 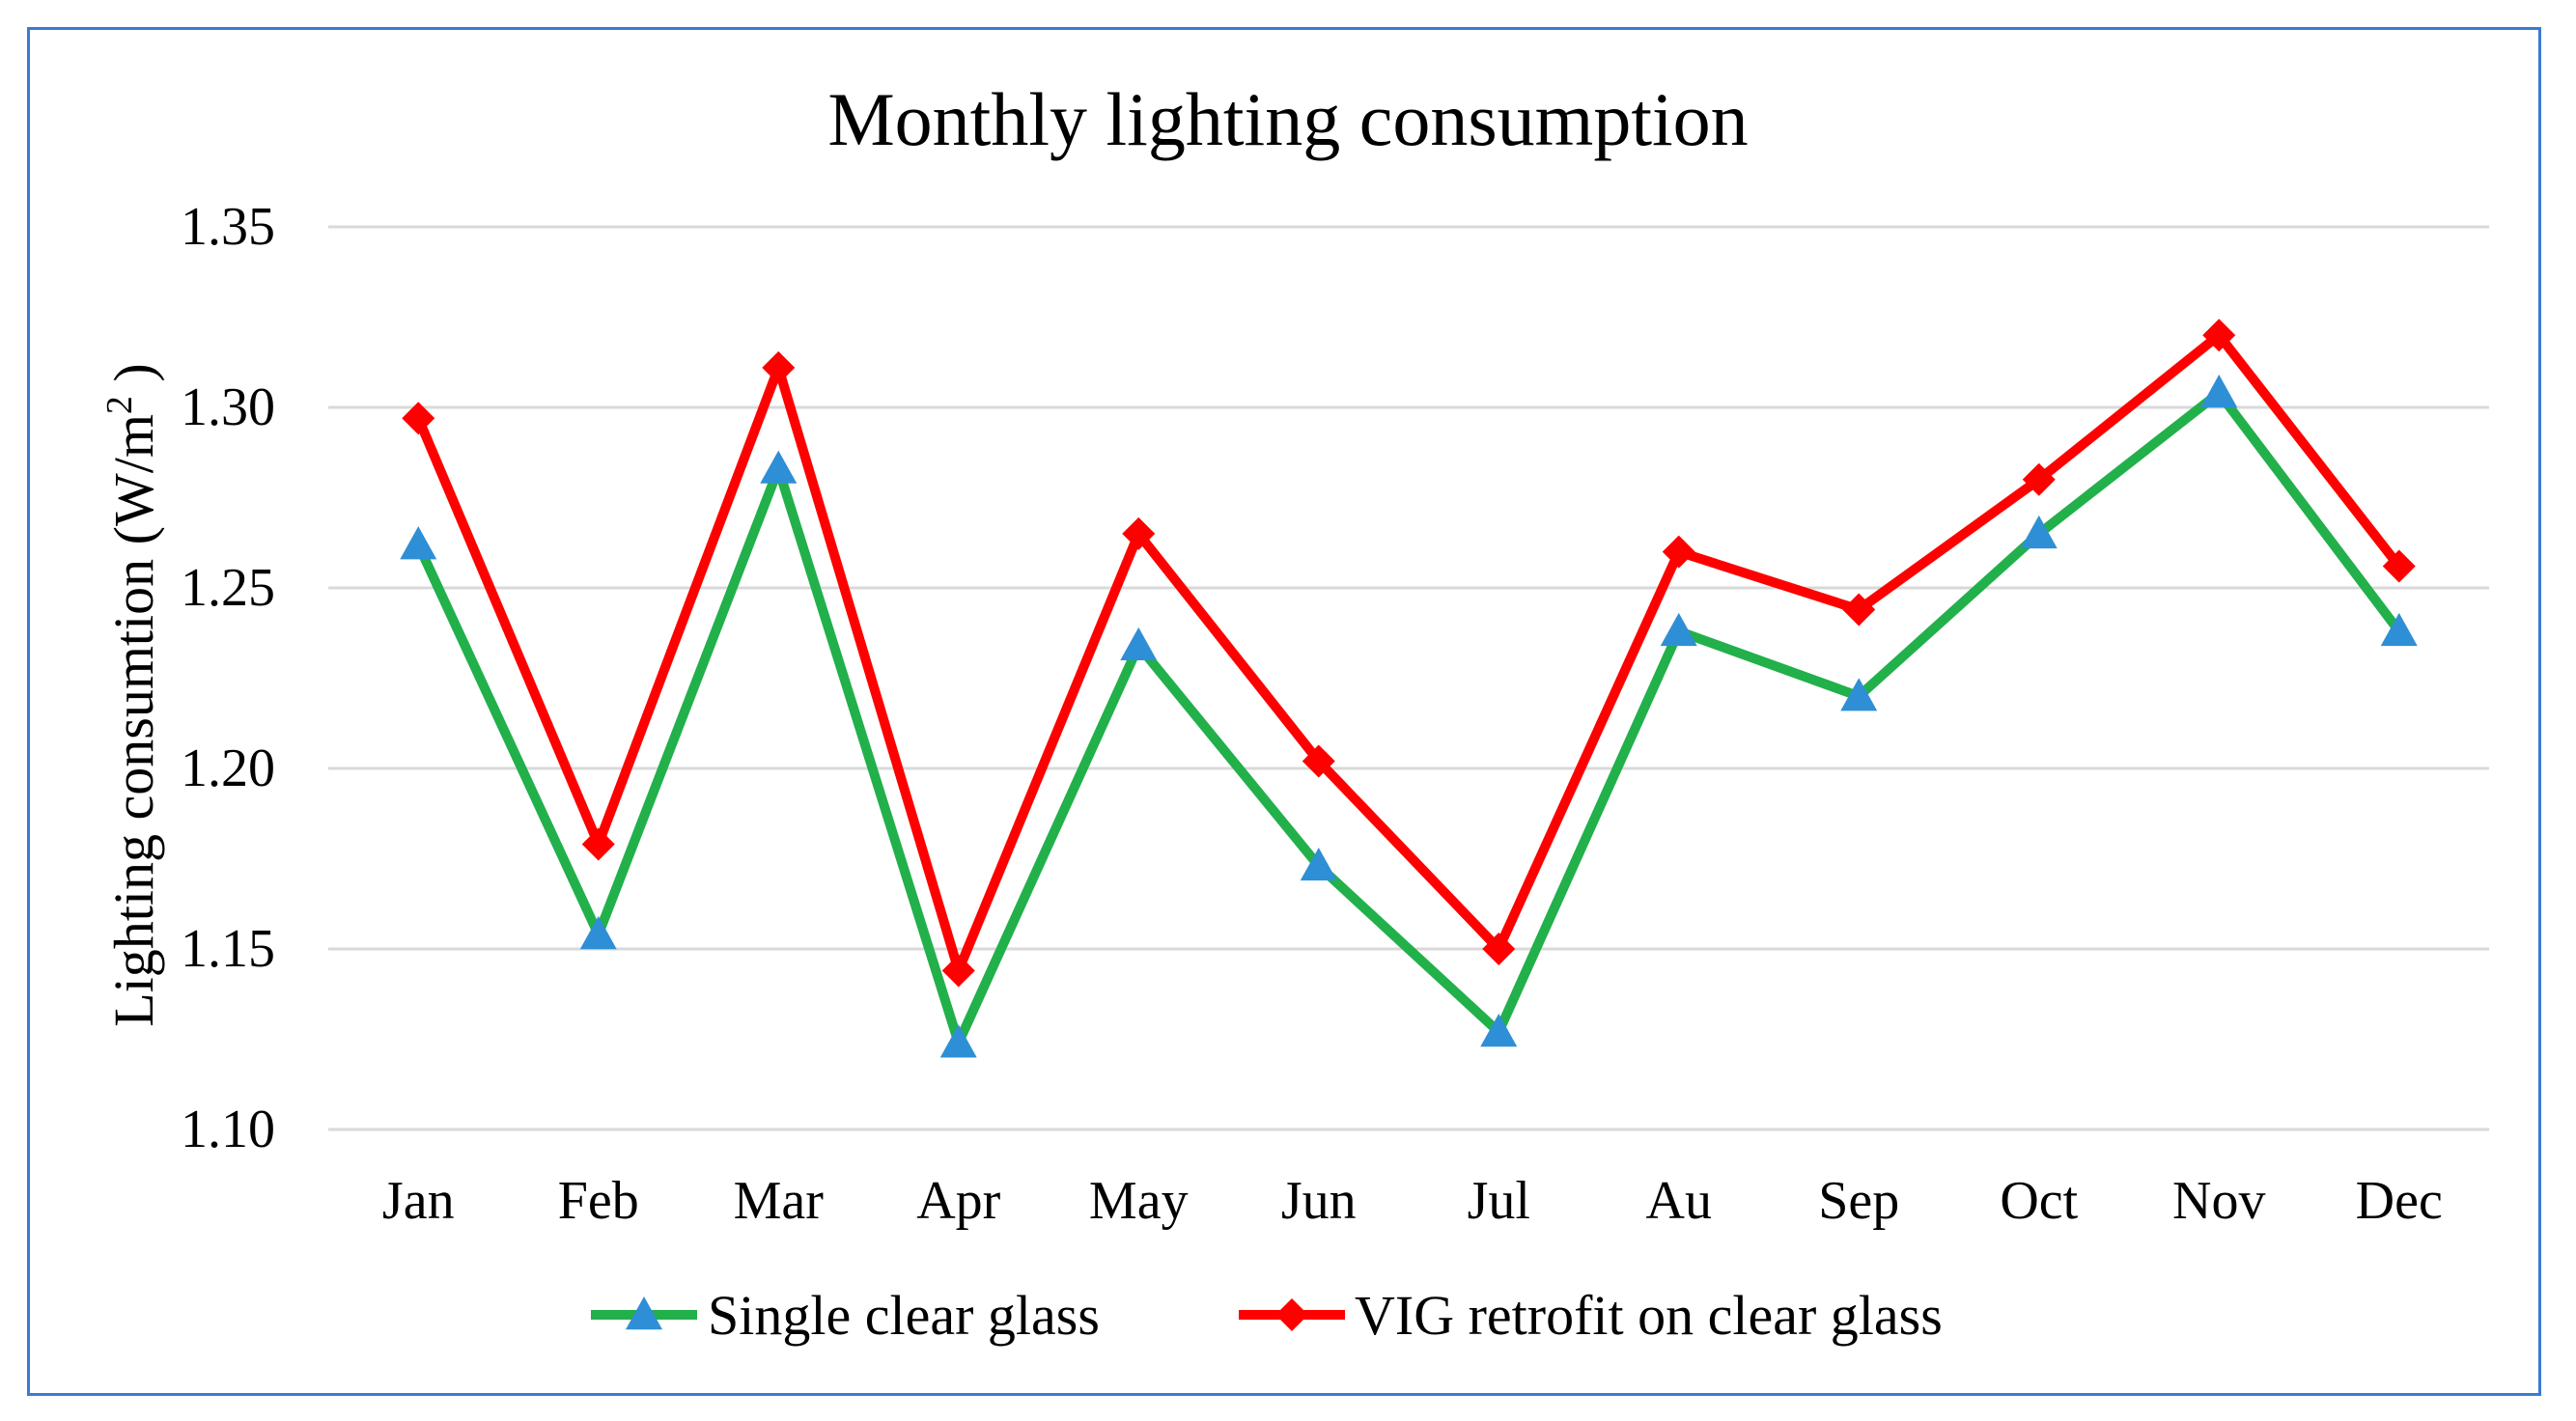 I want to click on y-tick-label: 1.20, so click(x=228, y=768).